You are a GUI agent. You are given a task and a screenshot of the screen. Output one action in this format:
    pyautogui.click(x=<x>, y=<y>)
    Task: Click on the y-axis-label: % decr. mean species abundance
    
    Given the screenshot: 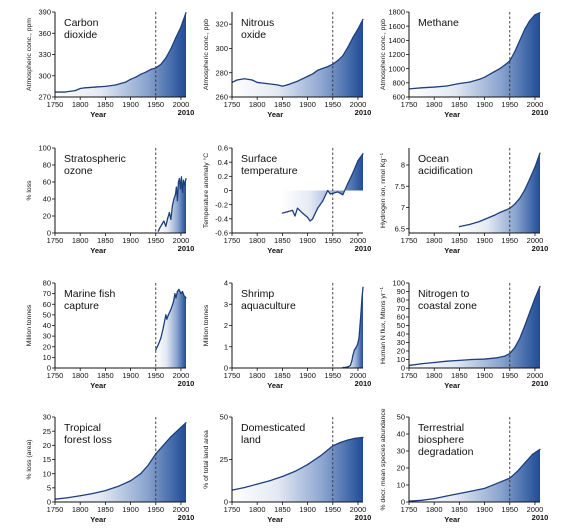 What is the action you would take?
    pyautogui.click(x=383, y=459)
    